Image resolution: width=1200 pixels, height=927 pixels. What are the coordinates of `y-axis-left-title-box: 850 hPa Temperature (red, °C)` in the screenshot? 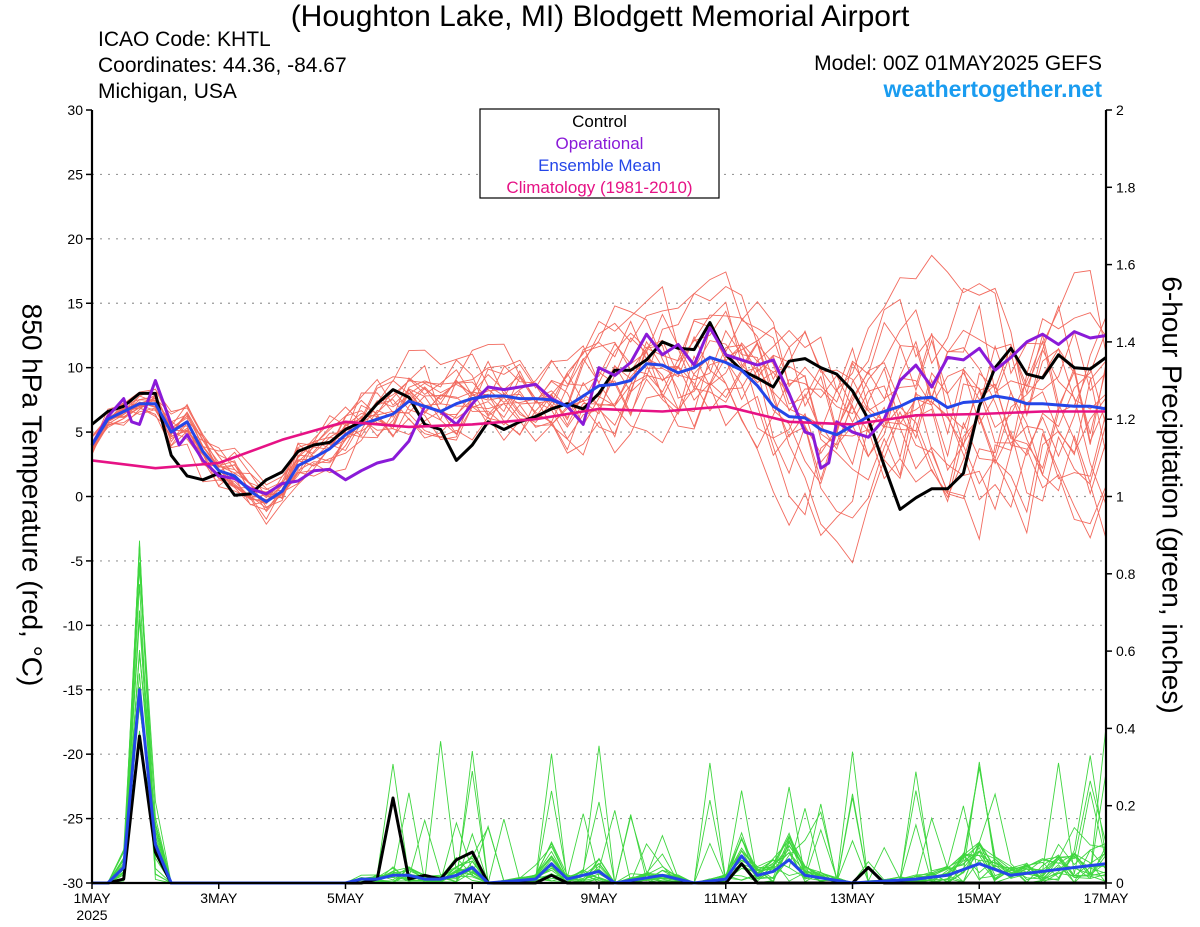 It's located at (32, 495).